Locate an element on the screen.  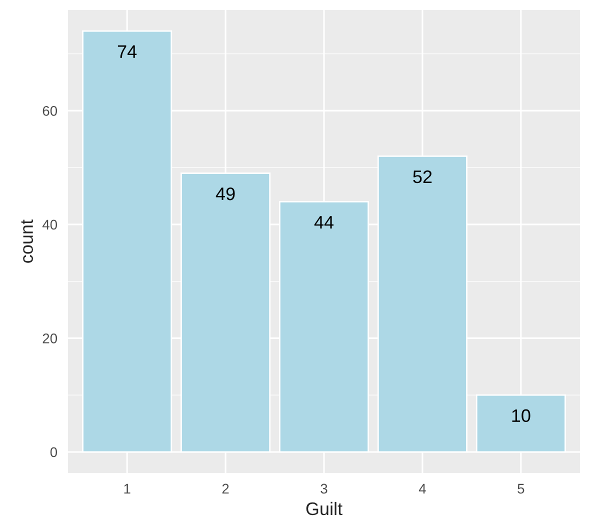
y-tick-label: 40 is located at coordinates (50, 225).